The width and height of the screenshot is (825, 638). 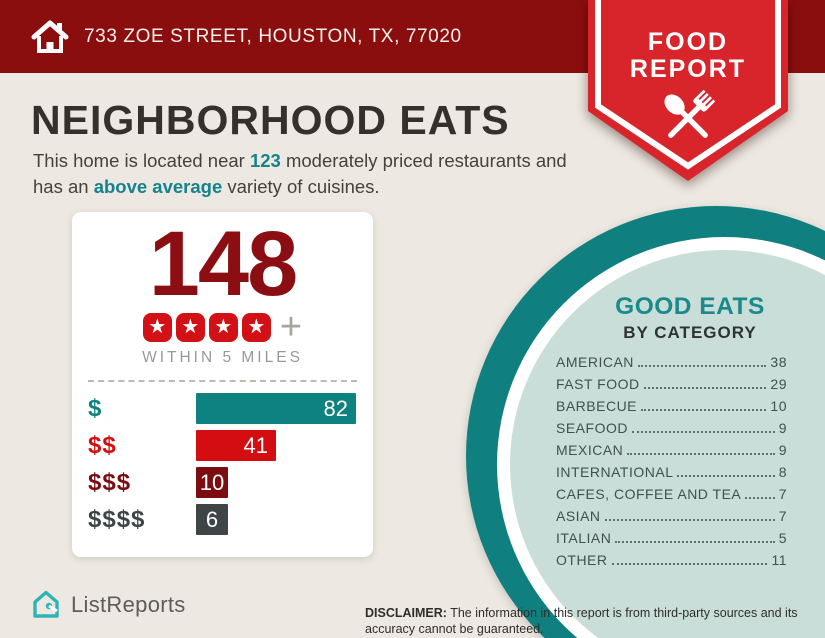 I want to click on subtitle-text: moderately priced restaurants and has an, so click(x=300, y=173).